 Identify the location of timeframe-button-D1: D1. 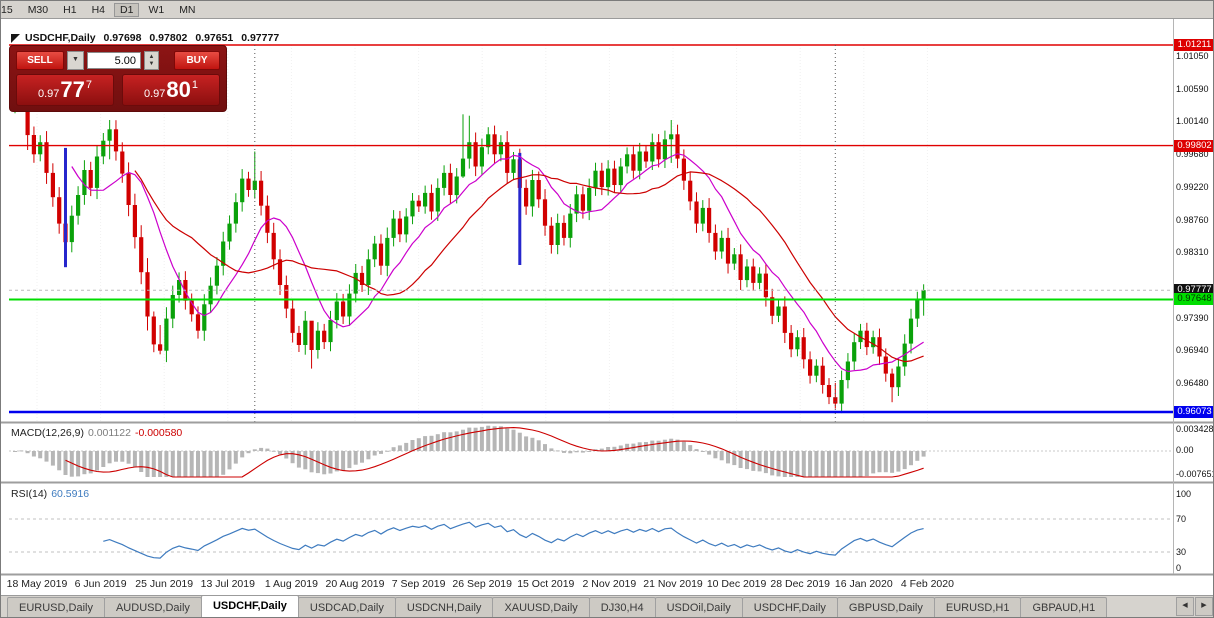
(127, 9).